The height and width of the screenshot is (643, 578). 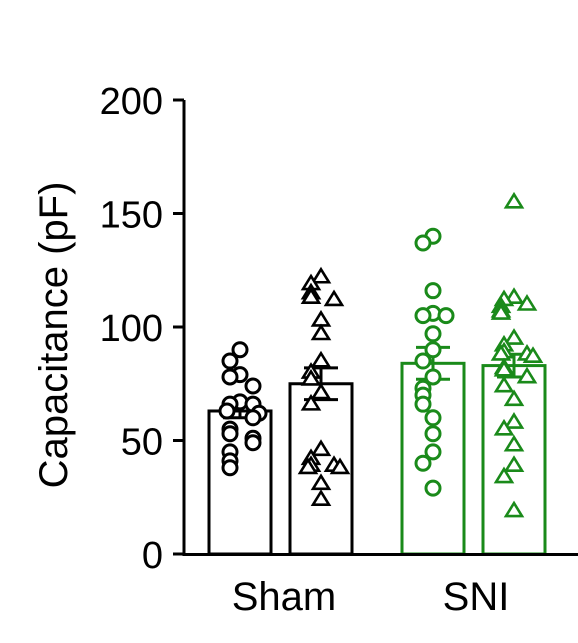 I want to click on x-category-labels: Sham SNI, so click(x=371, y=597).